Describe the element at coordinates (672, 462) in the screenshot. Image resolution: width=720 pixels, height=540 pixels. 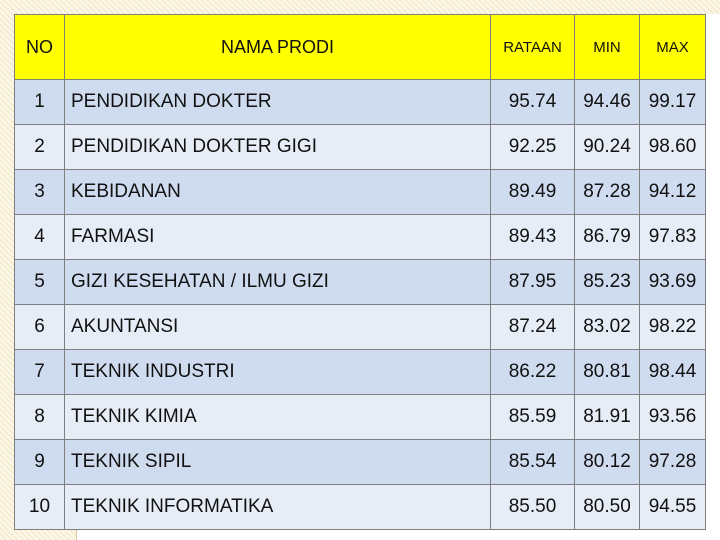
I see `cell-max: 97.28` at that location.